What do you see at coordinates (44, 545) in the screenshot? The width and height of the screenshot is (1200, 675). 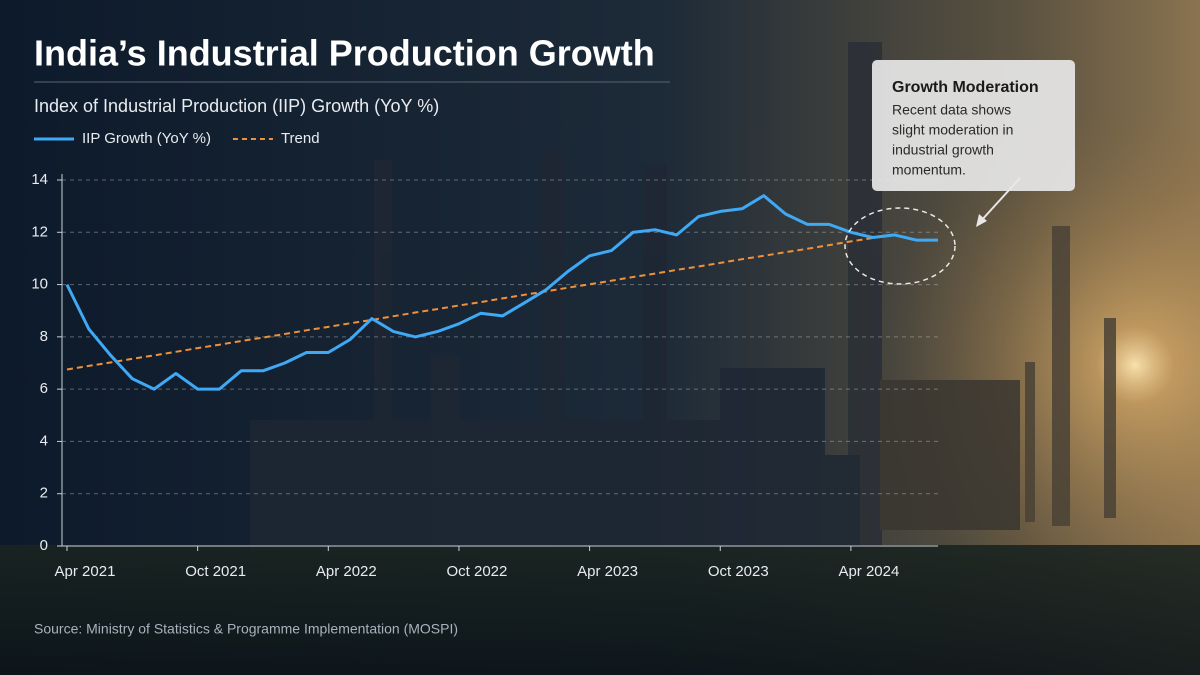 I see `y-tick-label: 0` at bounding box center [44, 545].